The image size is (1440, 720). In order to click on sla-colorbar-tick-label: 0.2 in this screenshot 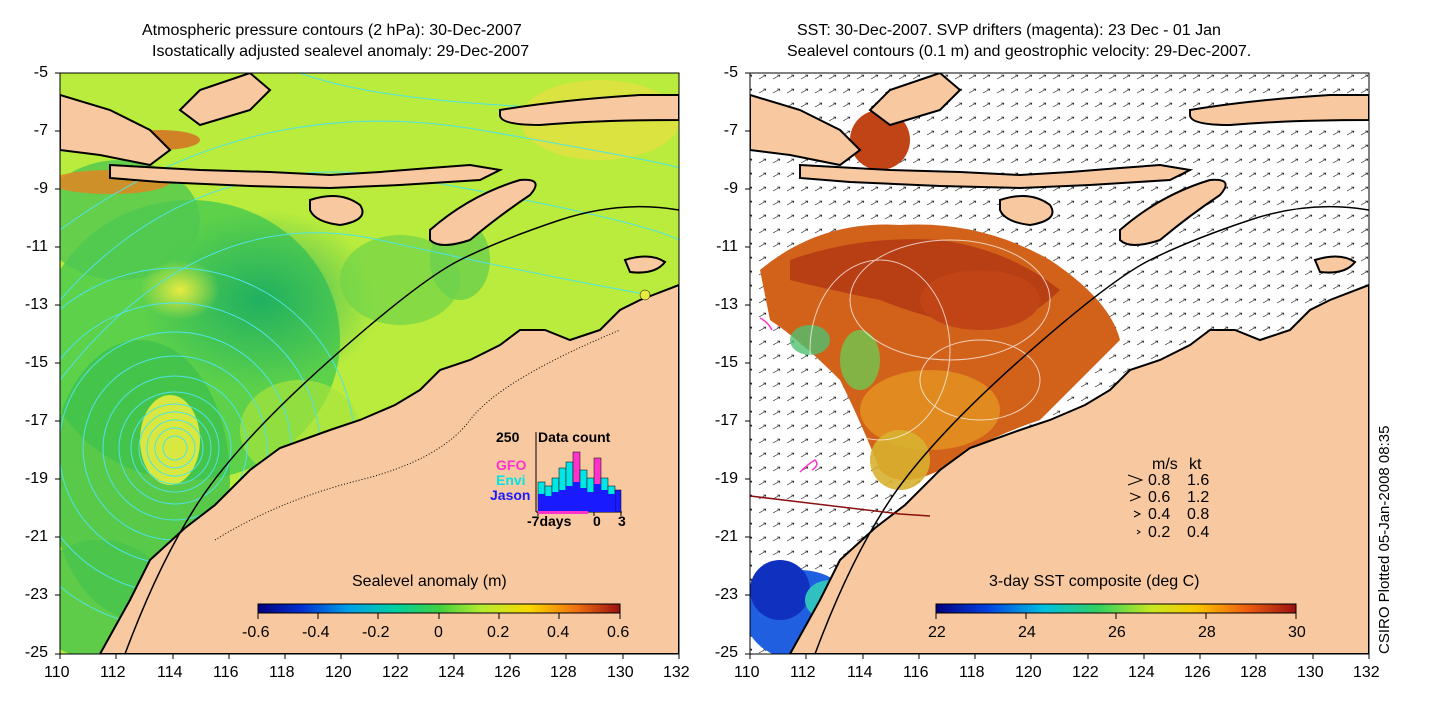, I will do `click(498, 632)`.